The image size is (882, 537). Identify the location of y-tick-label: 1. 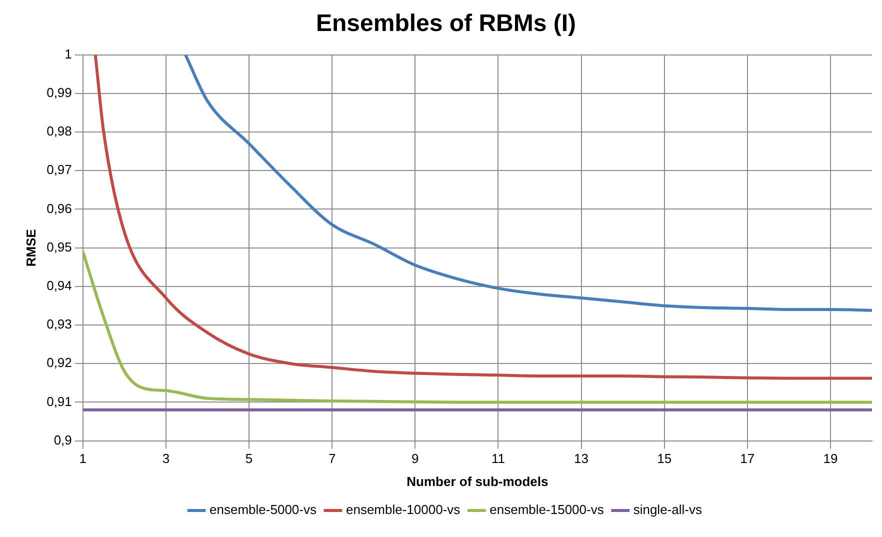
(68, 54).